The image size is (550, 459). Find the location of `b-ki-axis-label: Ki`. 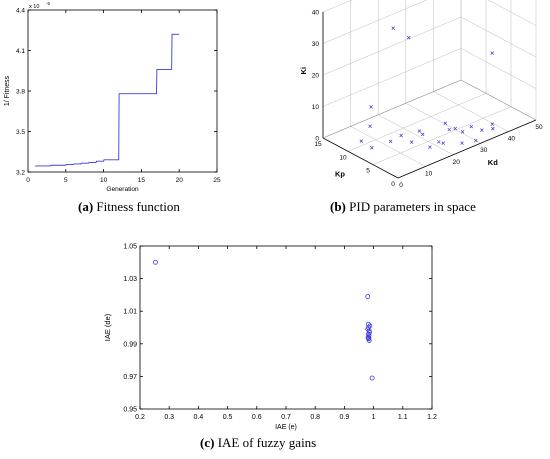

b-ki-axis-label: Ki is located at coordinates (303, 71).